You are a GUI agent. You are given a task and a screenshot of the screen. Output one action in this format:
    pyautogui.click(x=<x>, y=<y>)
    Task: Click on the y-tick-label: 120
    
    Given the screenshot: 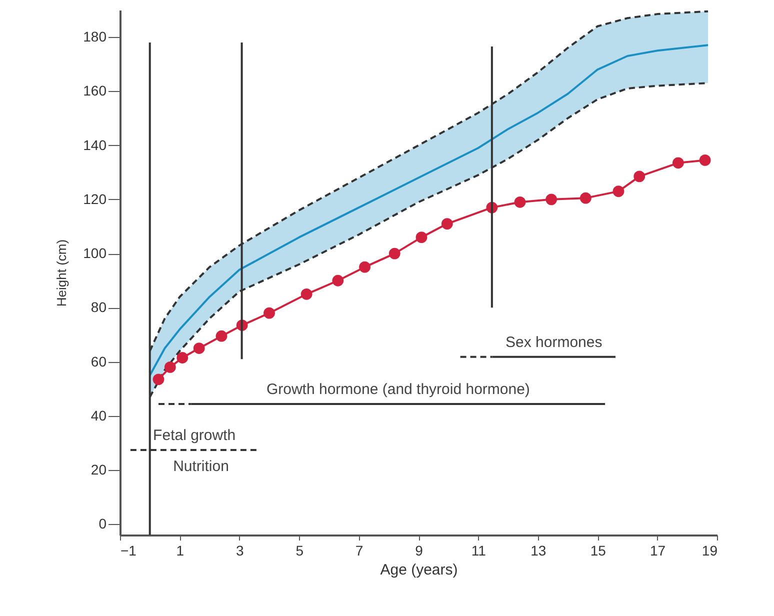 What is the action you would take?
    pyautogui.click(x=95, y=198)
    